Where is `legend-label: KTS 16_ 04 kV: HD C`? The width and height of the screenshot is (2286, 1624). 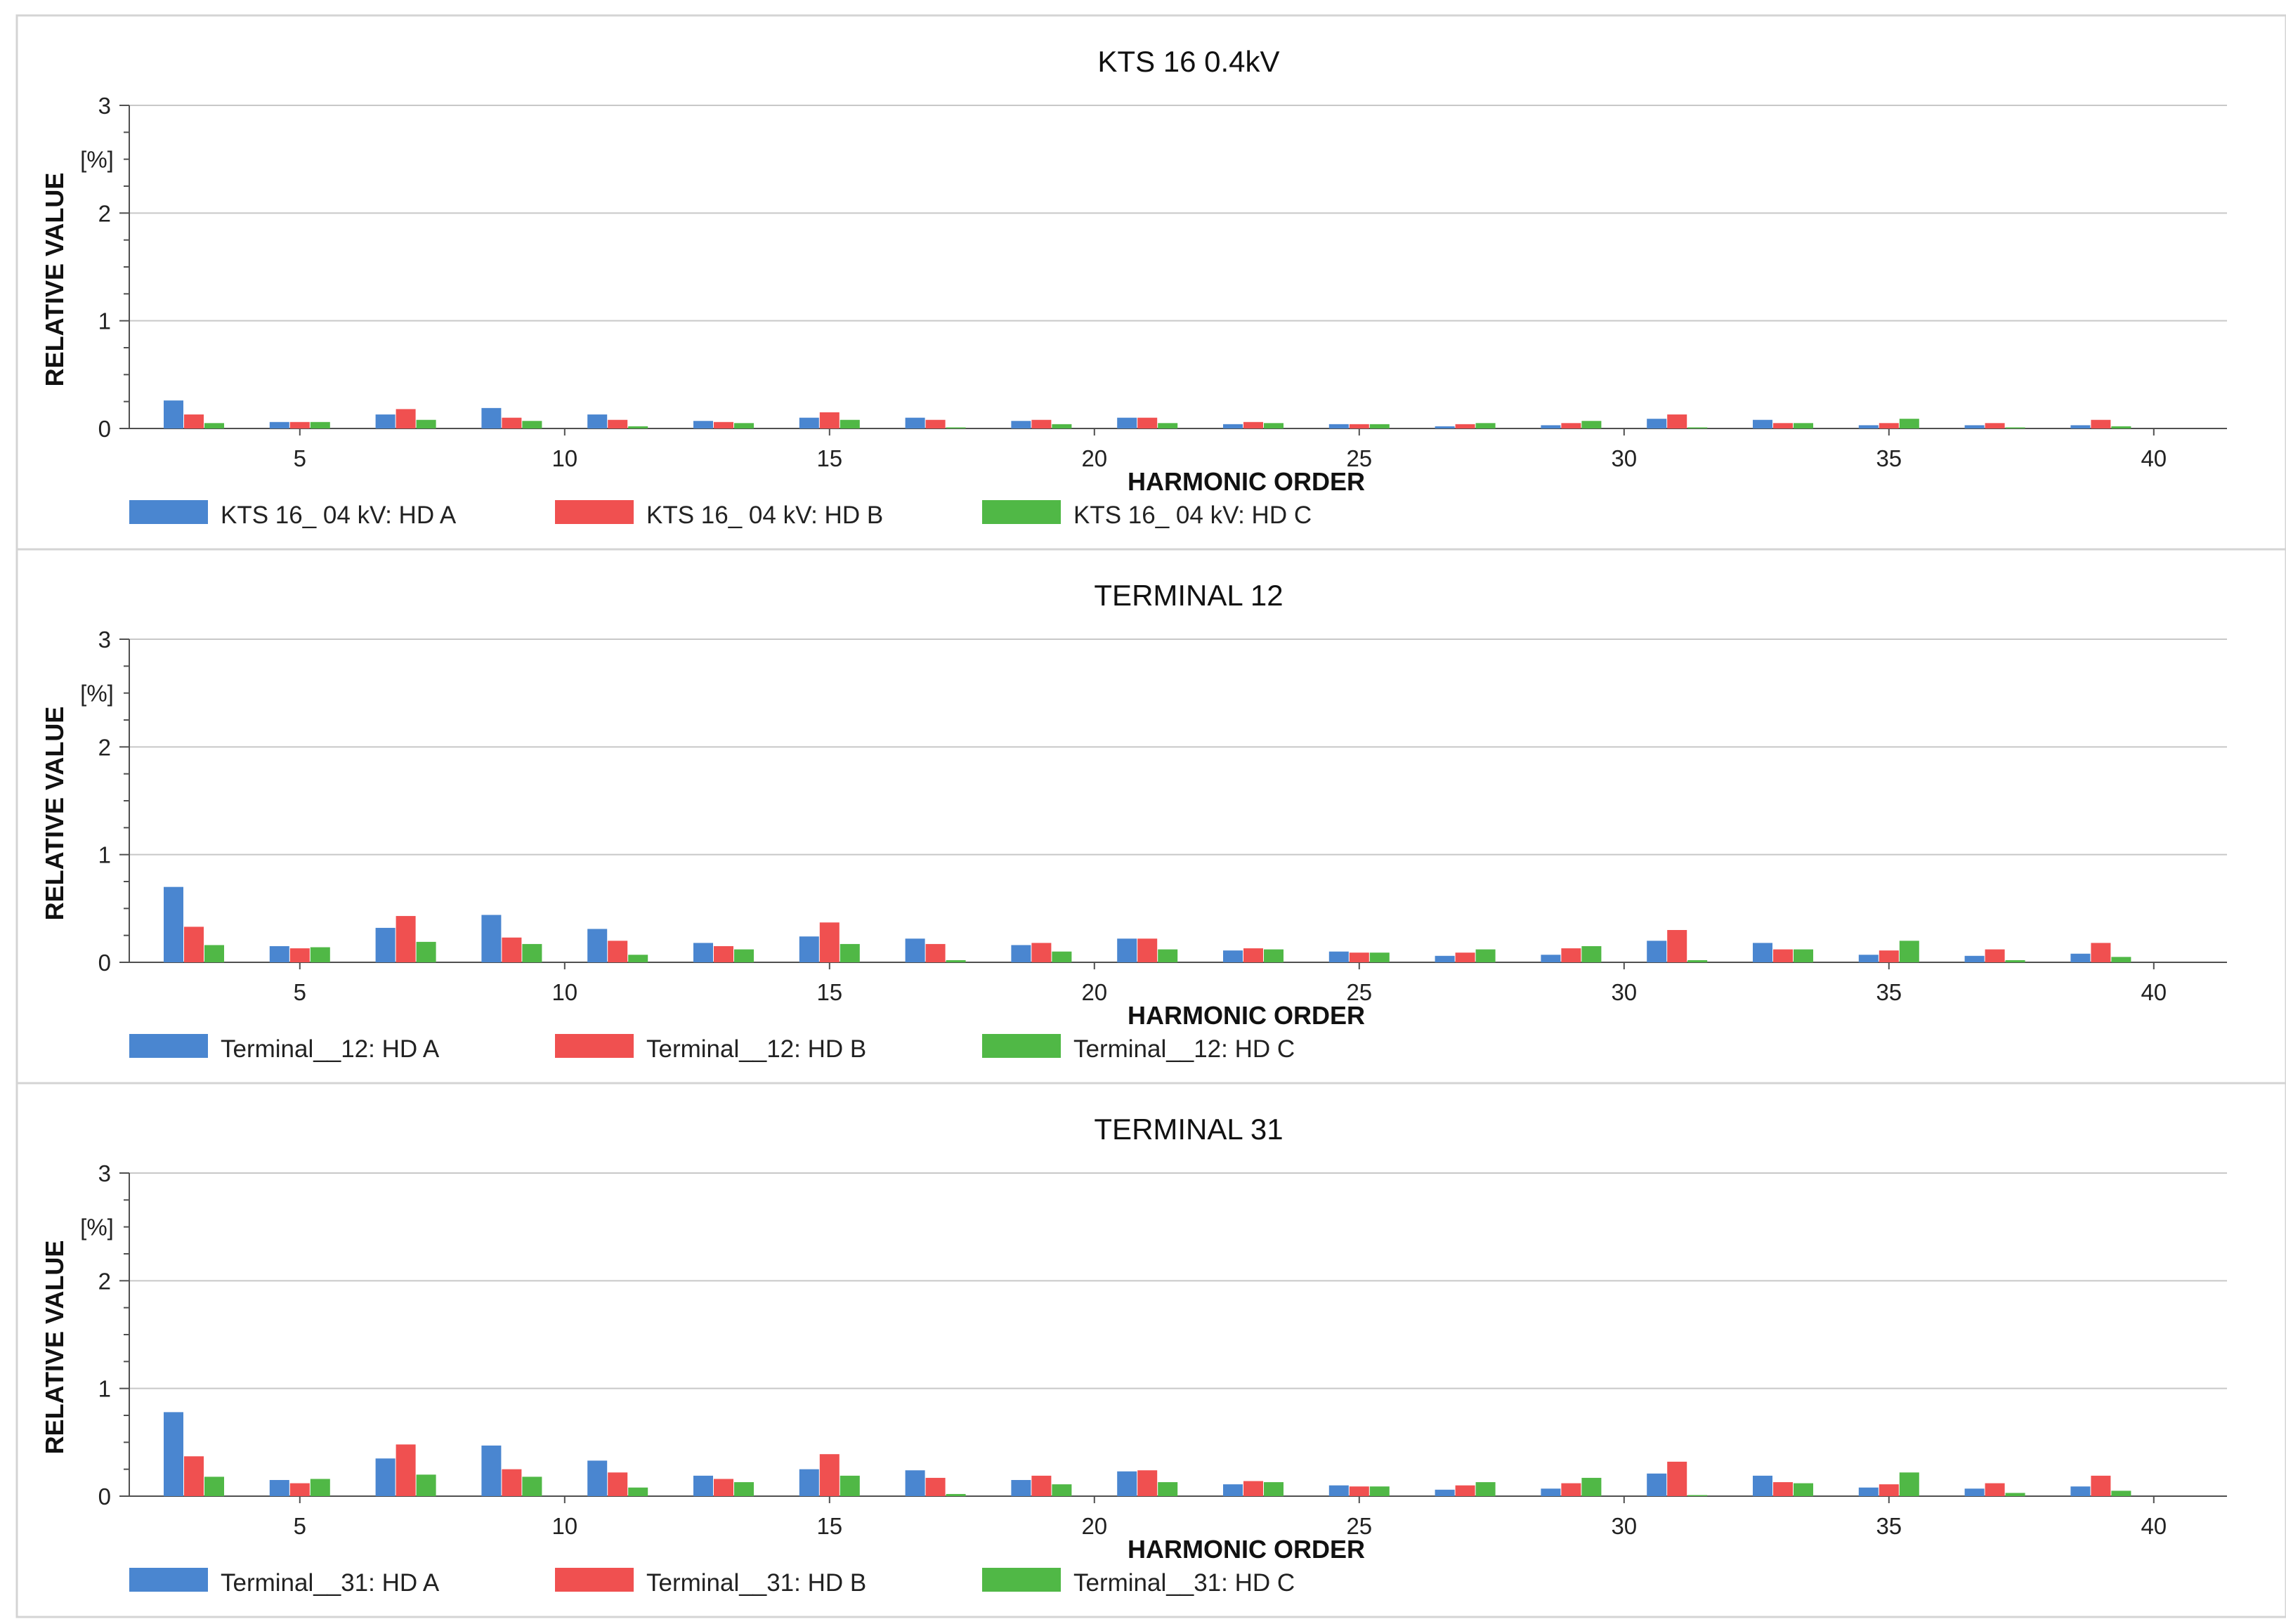 legend-label: KTS 16_ 04 kV: HD C is located at coordinates (1192, 515).